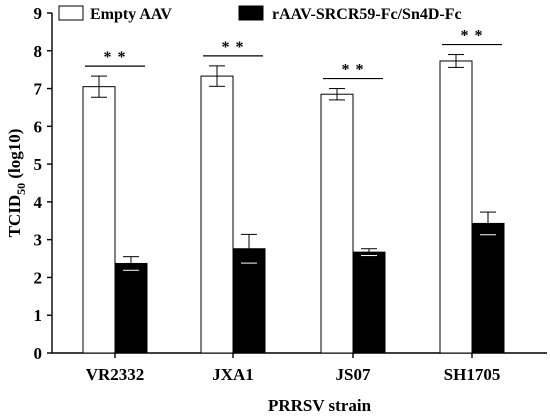  Describe the element at coordinates (38, 315) in the screenshot. I see `y-tick-label: 1` at that location.